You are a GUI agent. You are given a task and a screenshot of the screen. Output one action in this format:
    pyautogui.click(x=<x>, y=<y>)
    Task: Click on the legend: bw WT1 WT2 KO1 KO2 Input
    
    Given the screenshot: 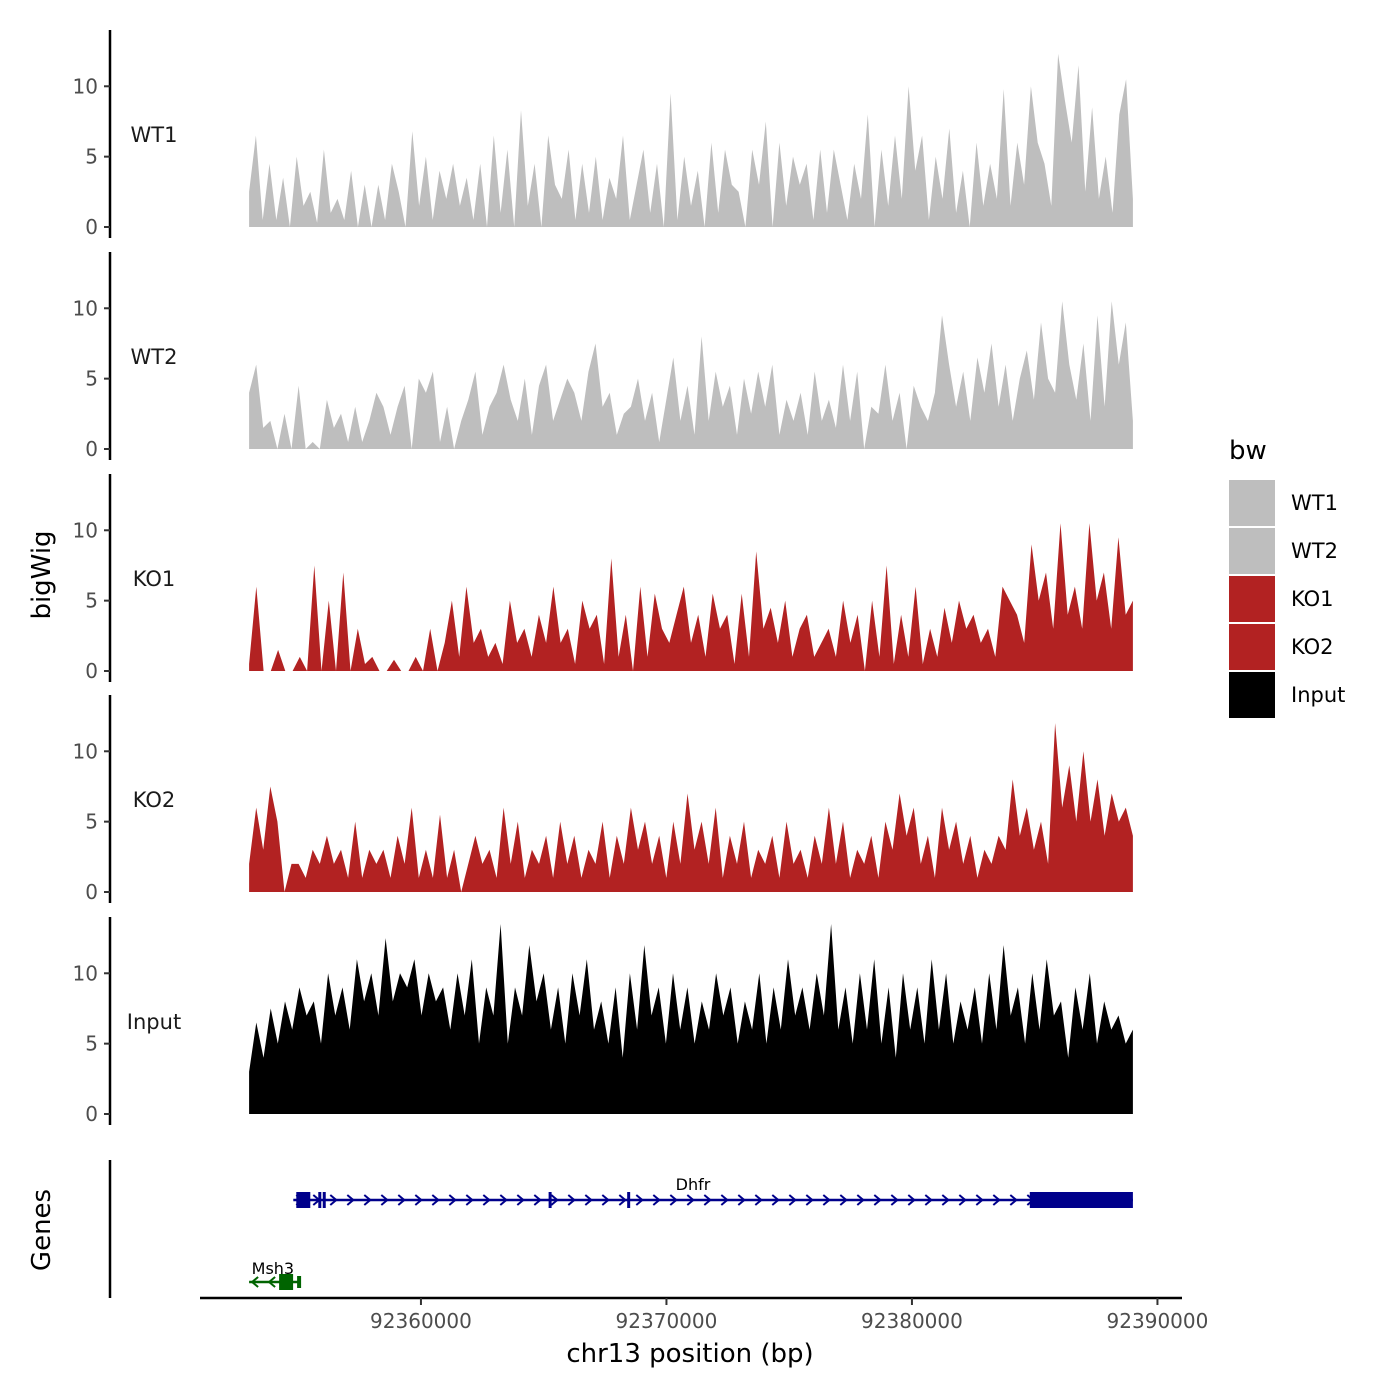 What is the action you would take?
    pyautogui.click(x=1287, y=577)
    